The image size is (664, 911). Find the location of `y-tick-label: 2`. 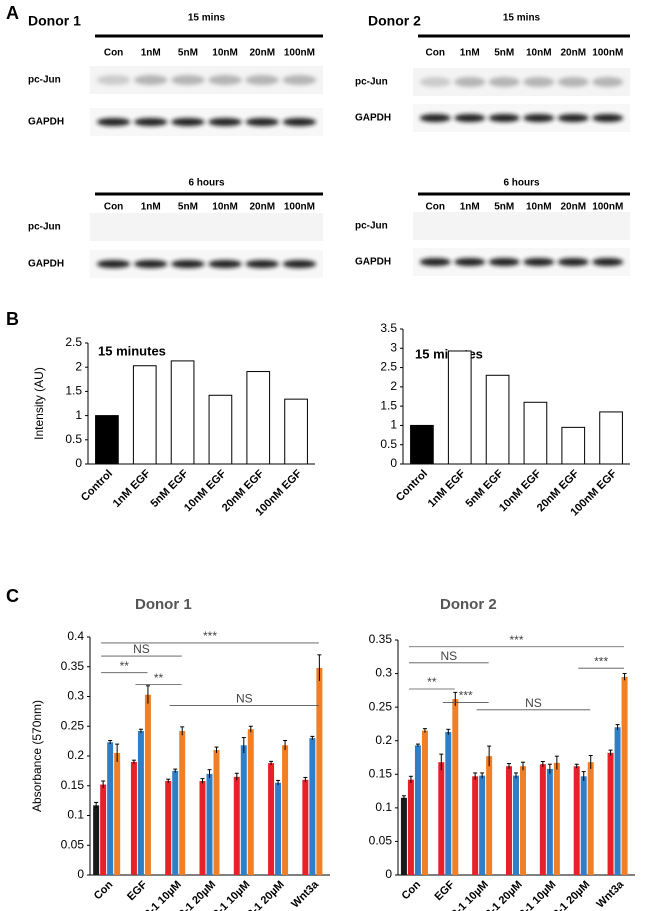

y-tick-label: 2 is located at coordinates (78, 366).